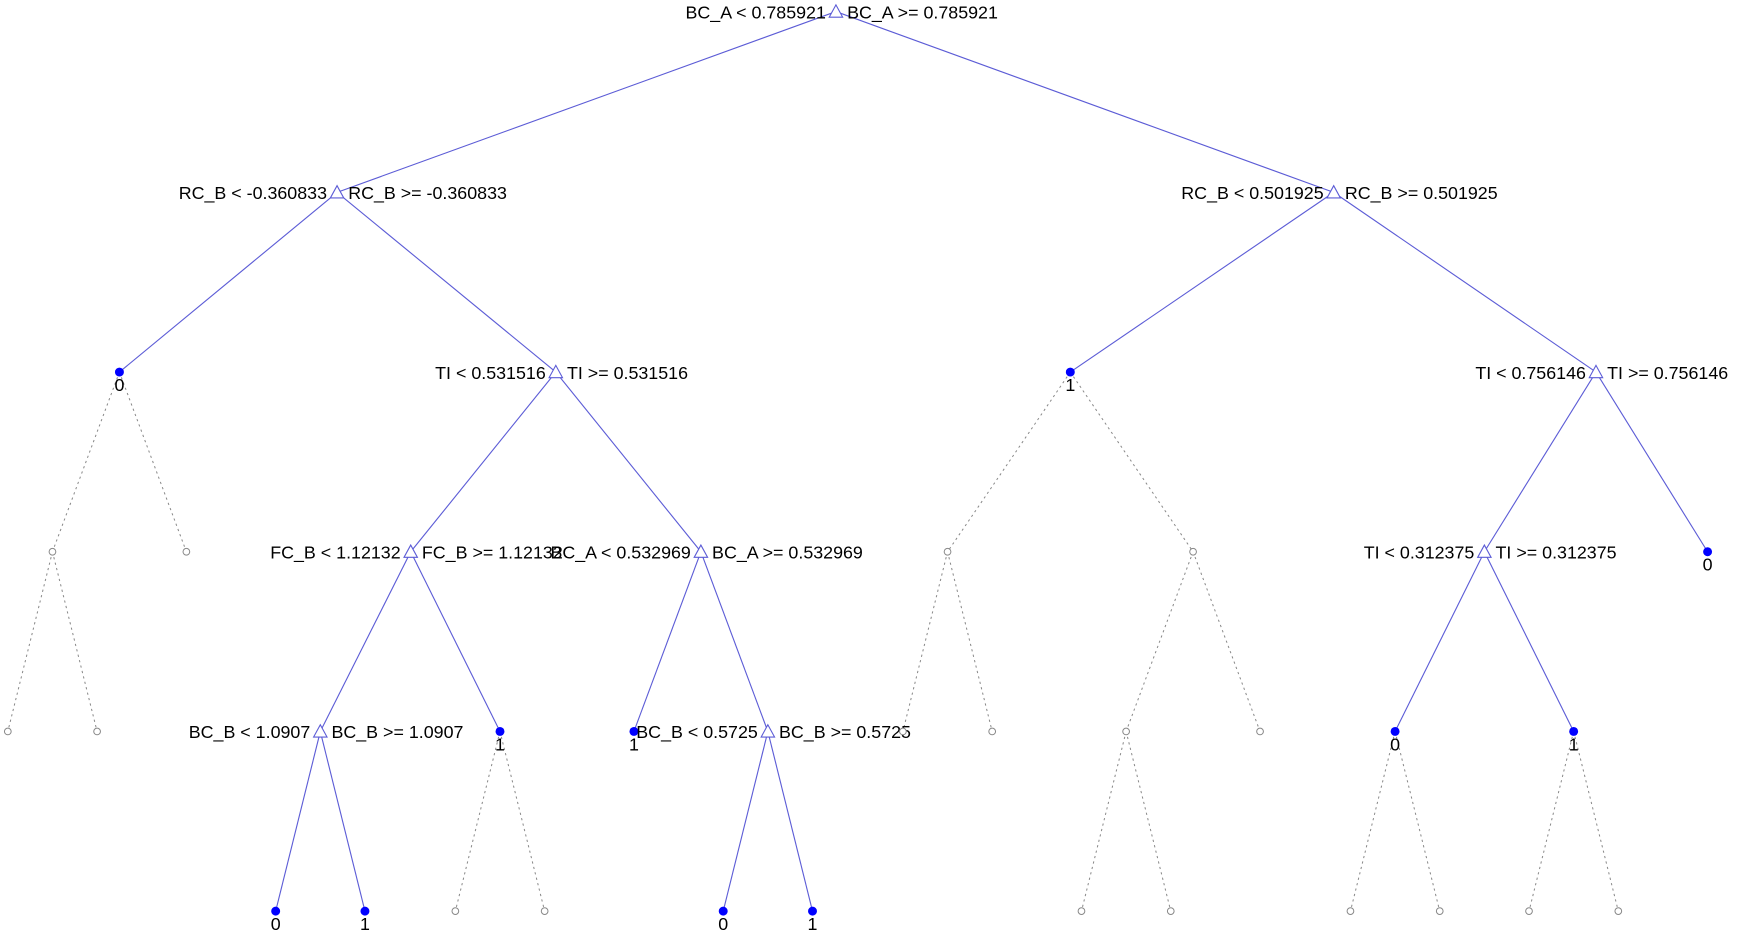  Describe the element at coordinates (490, 373) in the screenshot. I see `split-rule-left: TI < 0.531516` at that location.